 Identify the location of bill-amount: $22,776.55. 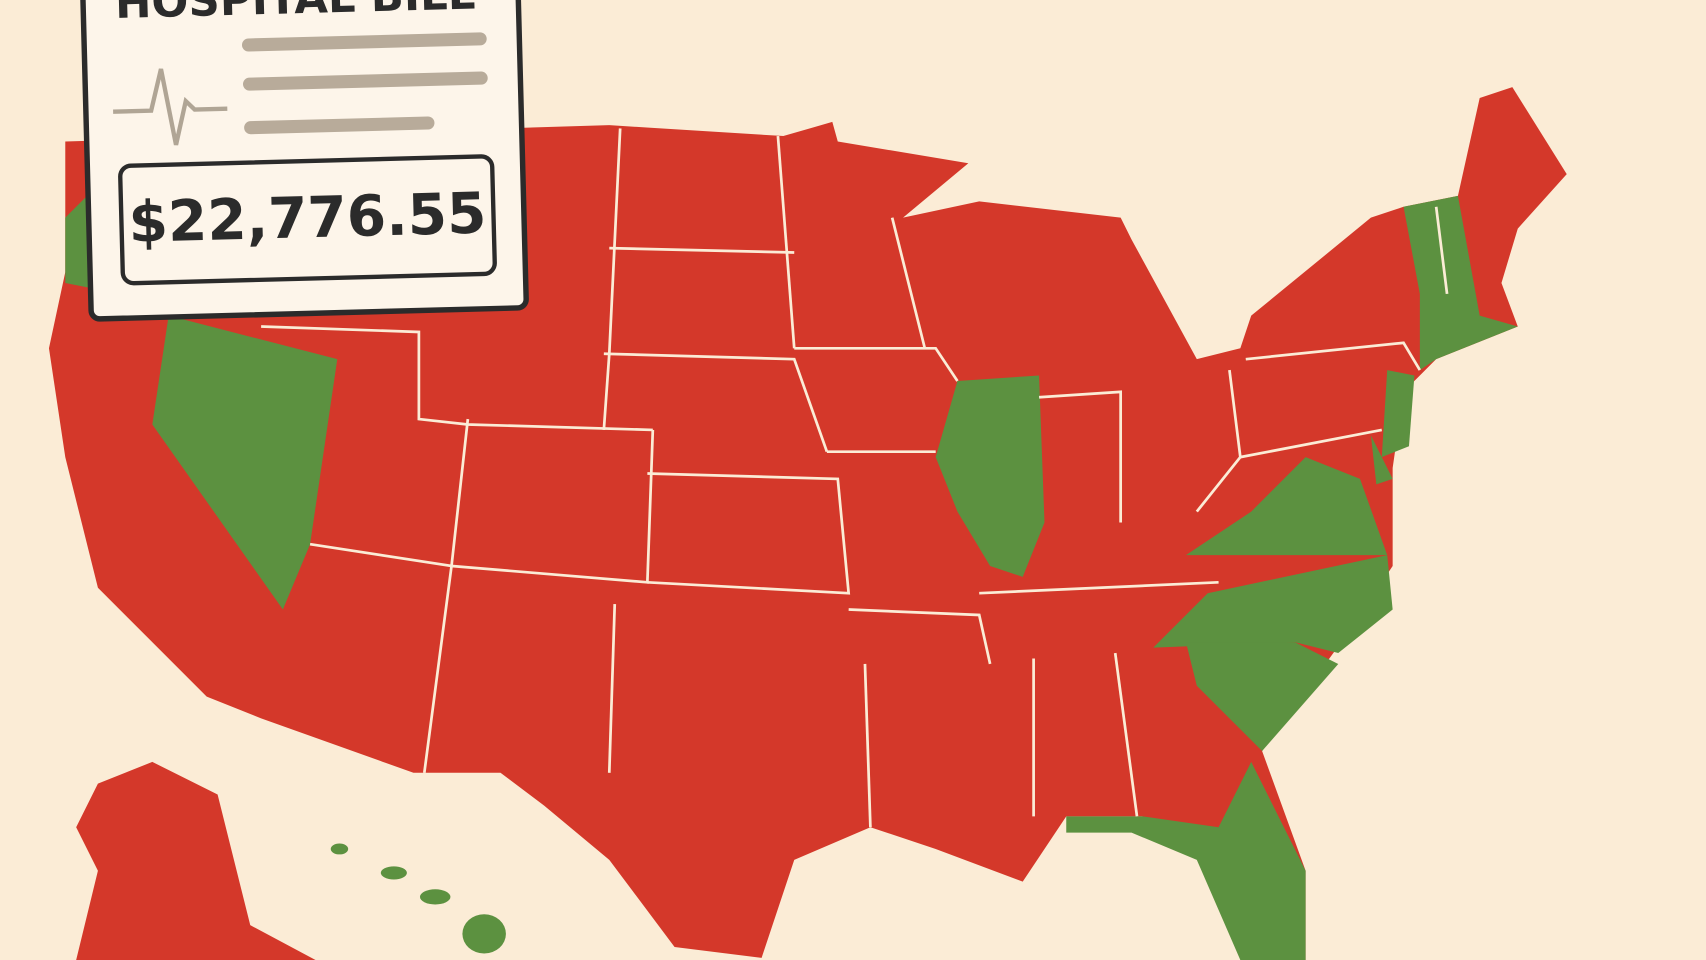
(307, 218).